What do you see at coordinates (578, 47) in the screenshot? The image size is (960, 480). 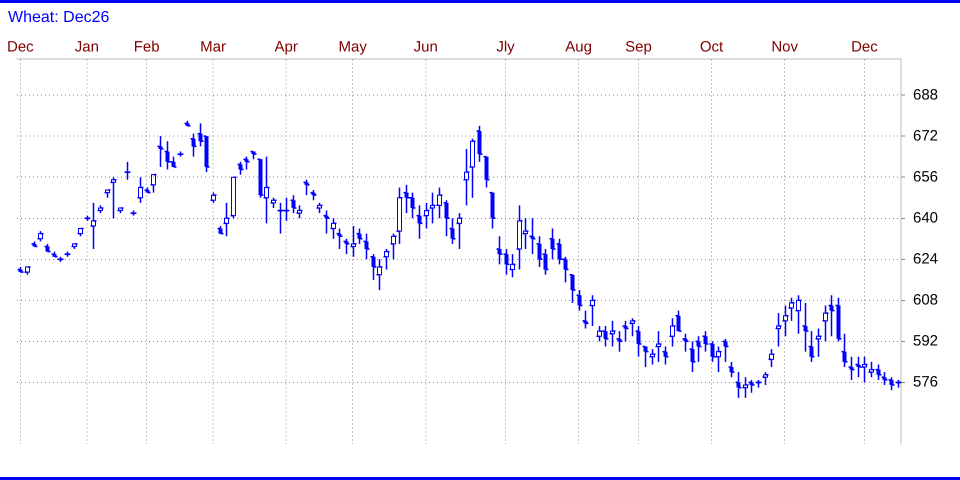 I see `x-tick-label: Aug` at bounding box center [578, 47].